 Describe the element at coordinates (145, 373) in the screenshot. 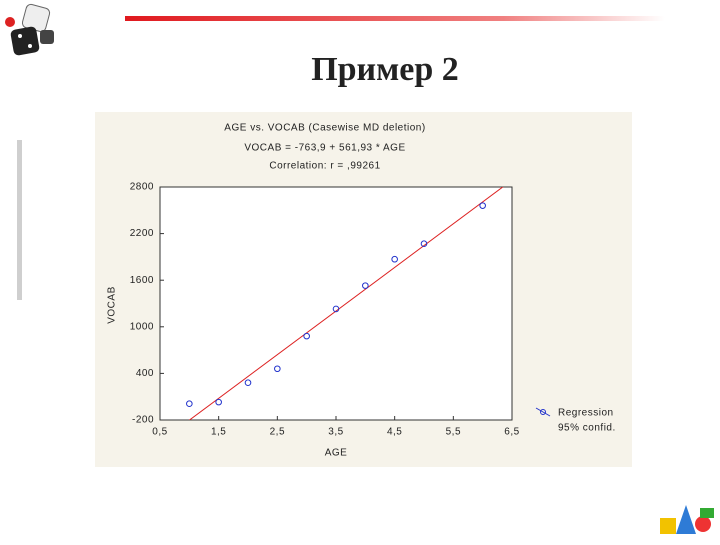

I see `y-tick-label: 400` at that location.